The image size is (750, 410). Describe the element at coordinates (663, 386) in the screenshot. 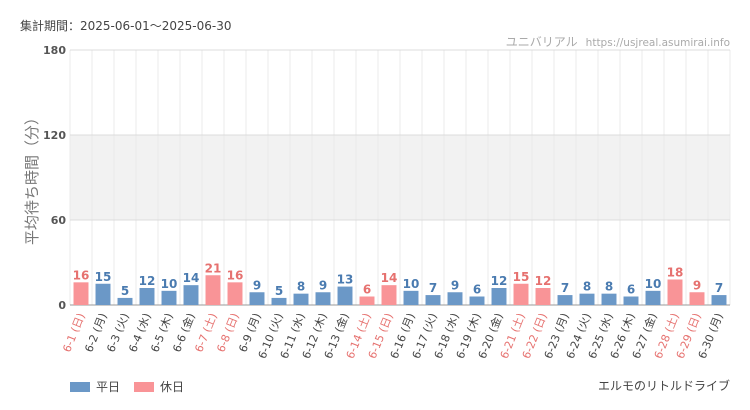

I see `attraction-name: エルモのリトルドライブ` at that location.